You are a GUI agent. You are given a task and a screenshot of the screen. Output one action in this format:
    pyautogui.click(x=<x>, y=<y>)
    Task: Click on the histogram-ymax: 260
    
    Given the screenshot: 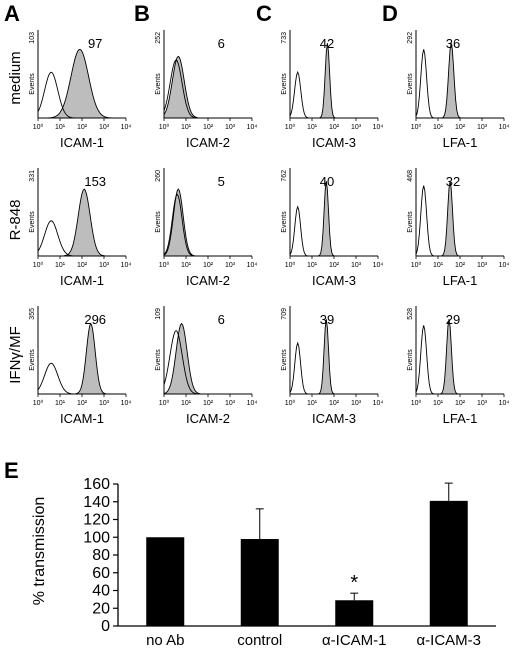 What is the action you would take?
    pyautogui.click(x=158, y=176)
    